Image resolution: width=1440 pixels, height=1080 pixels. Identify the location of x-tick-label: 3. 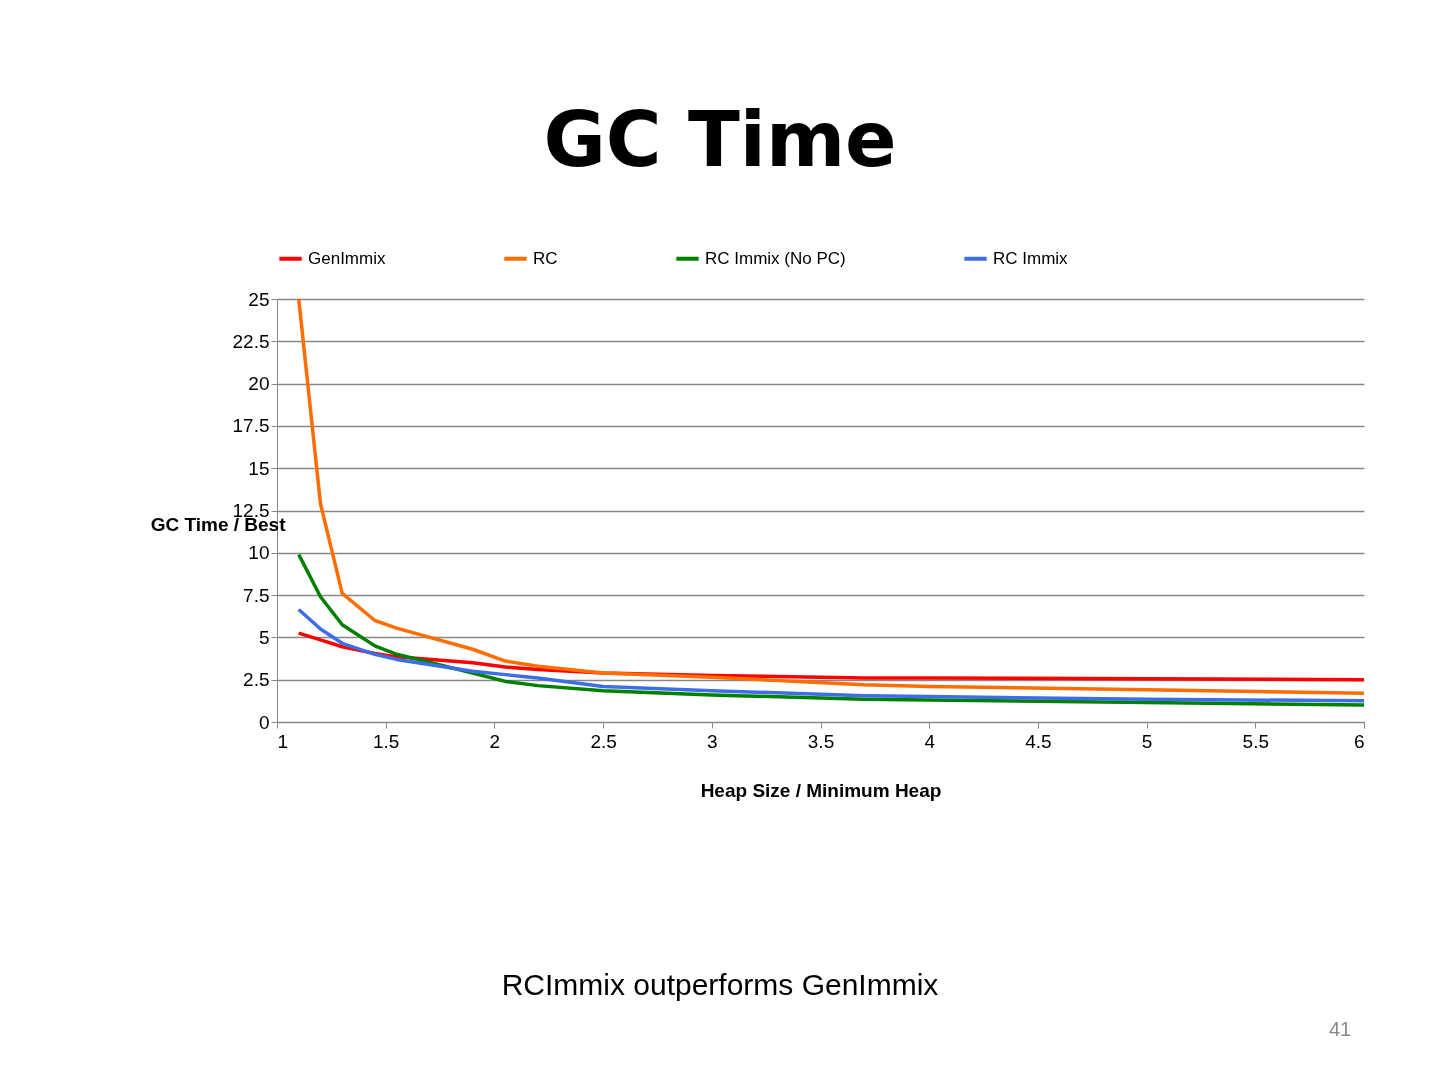
(712, 741).